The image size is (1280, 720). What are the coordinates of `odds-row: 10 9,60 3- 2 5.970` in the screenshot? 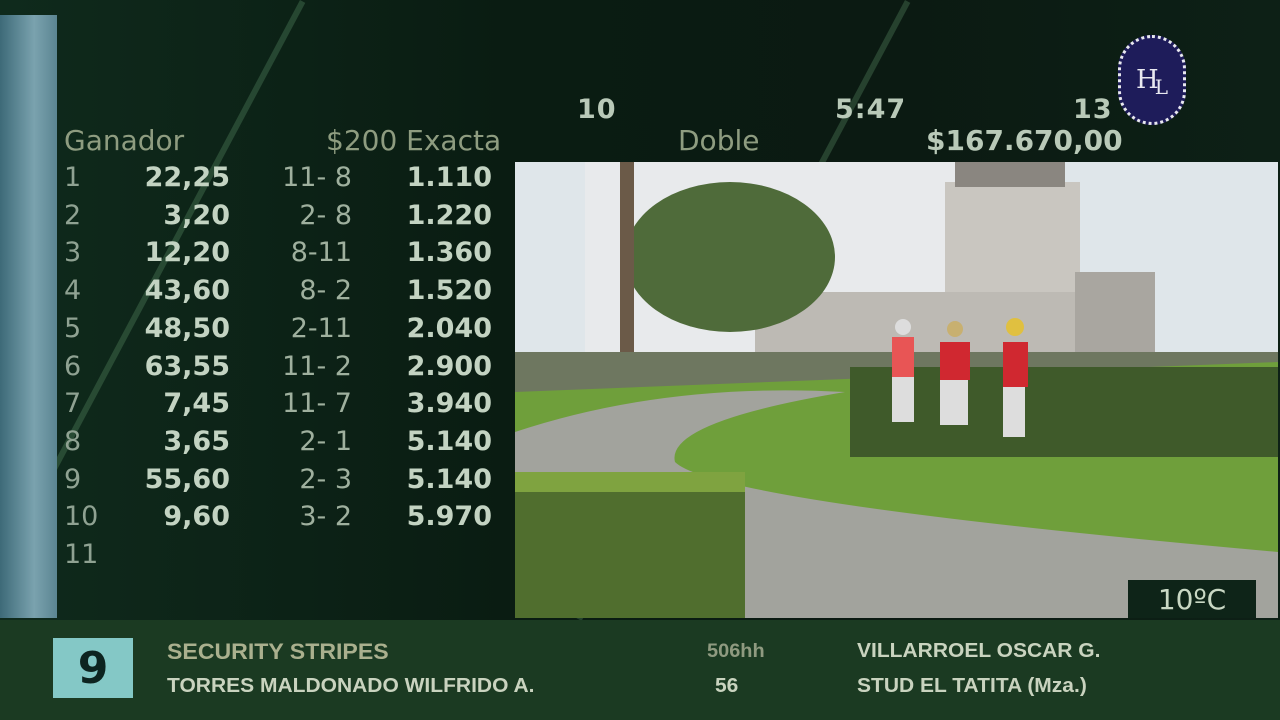 It's located at (282, 519).